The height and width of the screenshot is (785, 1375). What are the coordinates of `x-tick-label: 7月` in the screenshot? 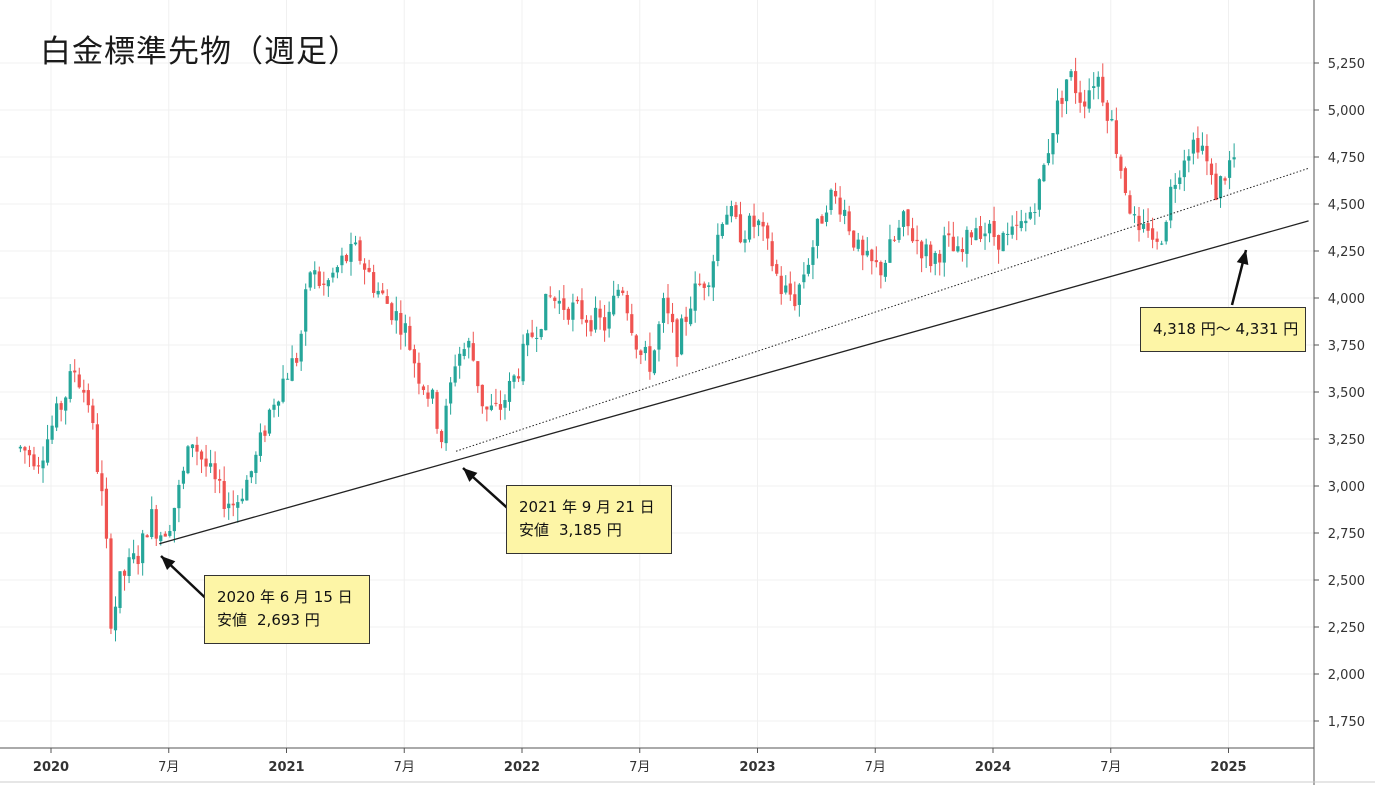 It's located at (404, 767).